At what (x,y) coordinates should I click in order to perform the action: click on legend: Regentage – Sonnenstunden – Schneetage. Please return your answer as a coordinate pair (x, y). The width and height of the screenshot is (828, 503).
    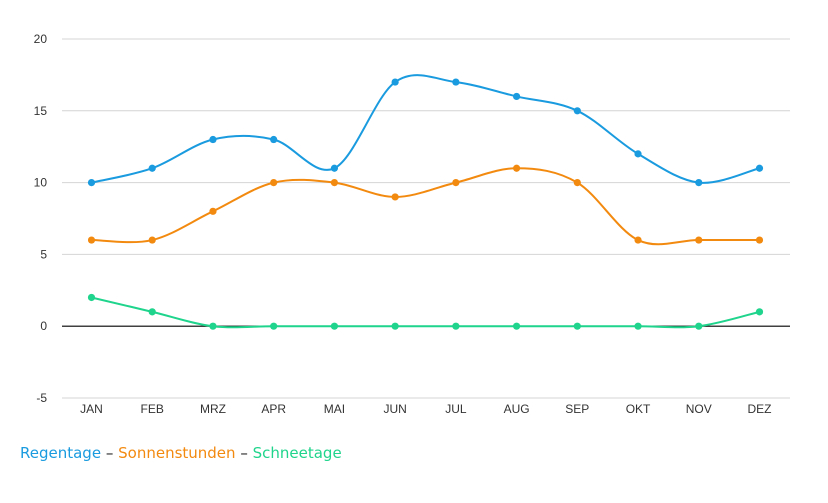
    Looking at the image, I should click on (181, 453).